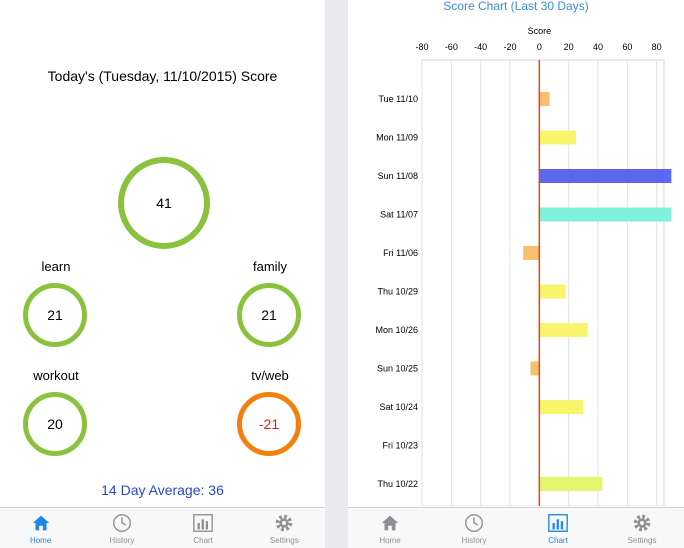 This screenshot has height=548, width=684. Describe the element at coordinates (397, 138) in the screenshot. I see `row-label: Mon 11/09` at that location.